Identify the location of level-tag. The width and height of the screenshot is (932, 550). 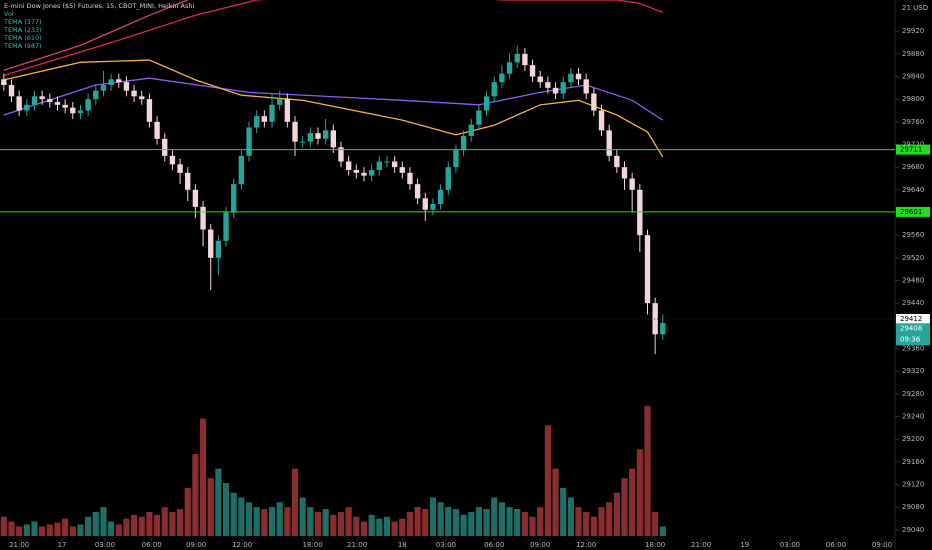
(913, 149).